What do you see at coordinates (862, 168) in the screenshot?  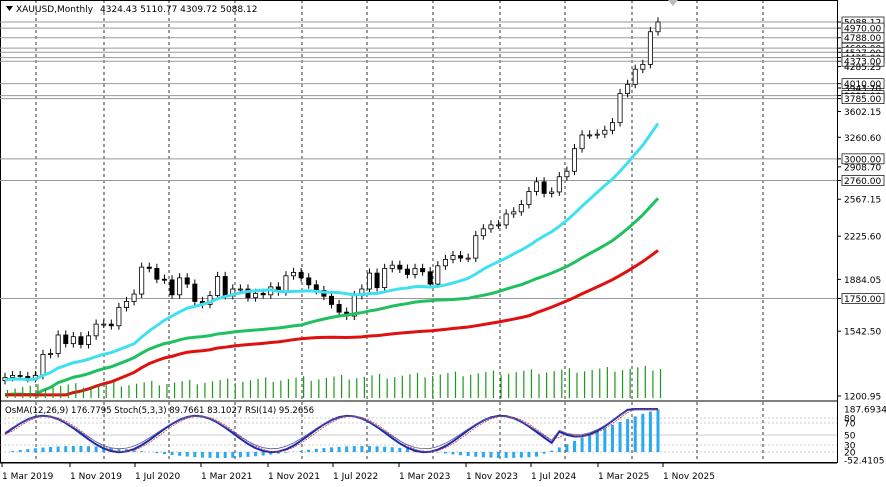 I see `price-label-15: 2908.70` at bounding box center [862, 168].